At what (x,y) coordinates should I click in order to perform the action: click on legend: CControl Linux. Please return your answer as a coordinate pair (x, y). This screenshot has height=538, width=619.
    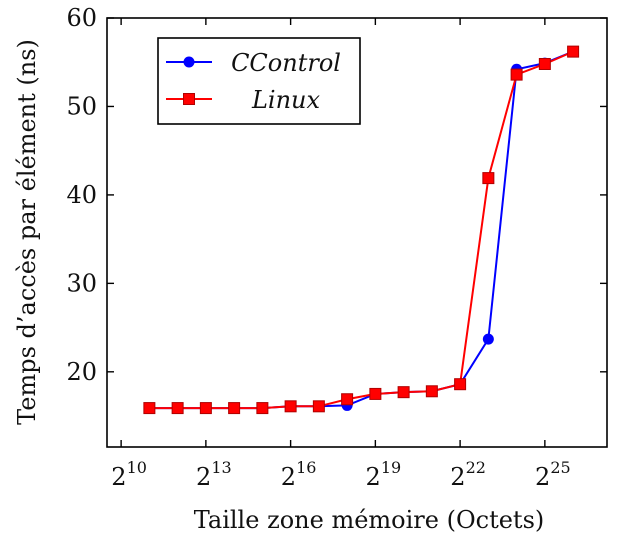
    Looking at the image, I should click on (259, 81).